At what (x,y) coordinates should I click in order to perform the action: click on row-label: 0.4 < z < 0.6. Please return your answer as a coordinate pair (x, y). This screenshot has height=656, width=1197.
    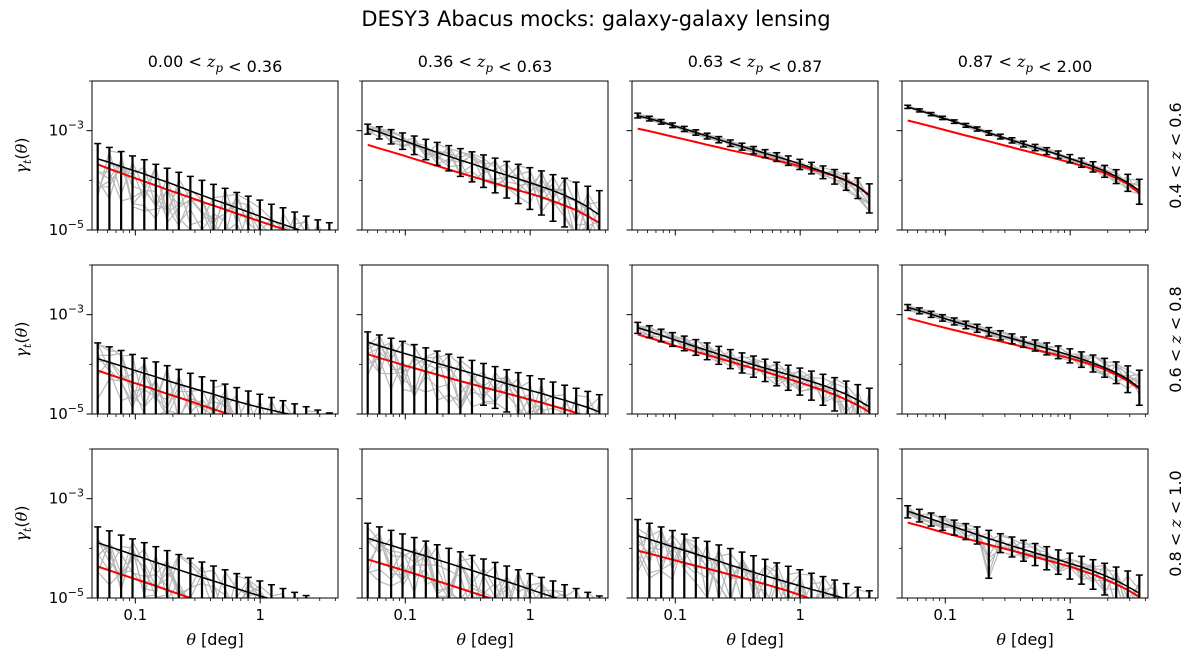
    Looking at the image, I should click on (1175, 155).